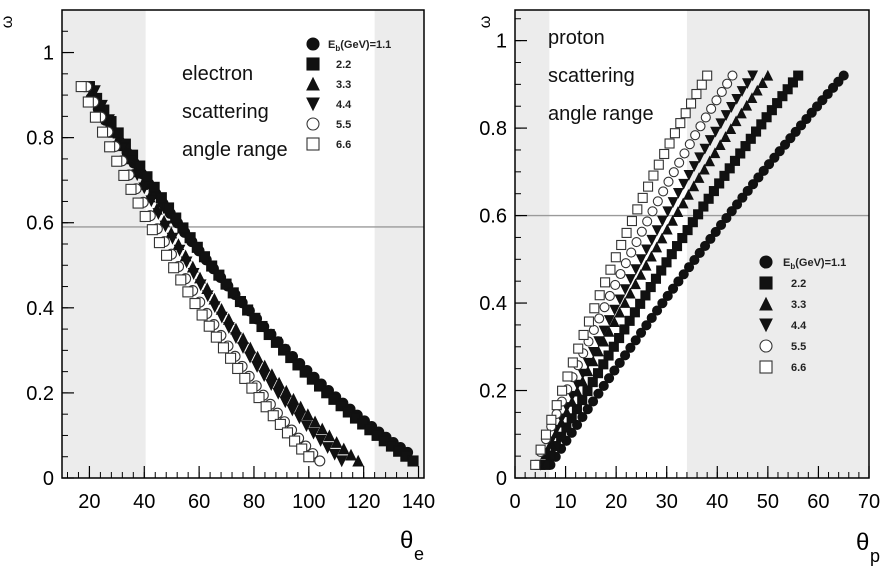  I want to click on legend-label: 4.4, so click(799, 326).